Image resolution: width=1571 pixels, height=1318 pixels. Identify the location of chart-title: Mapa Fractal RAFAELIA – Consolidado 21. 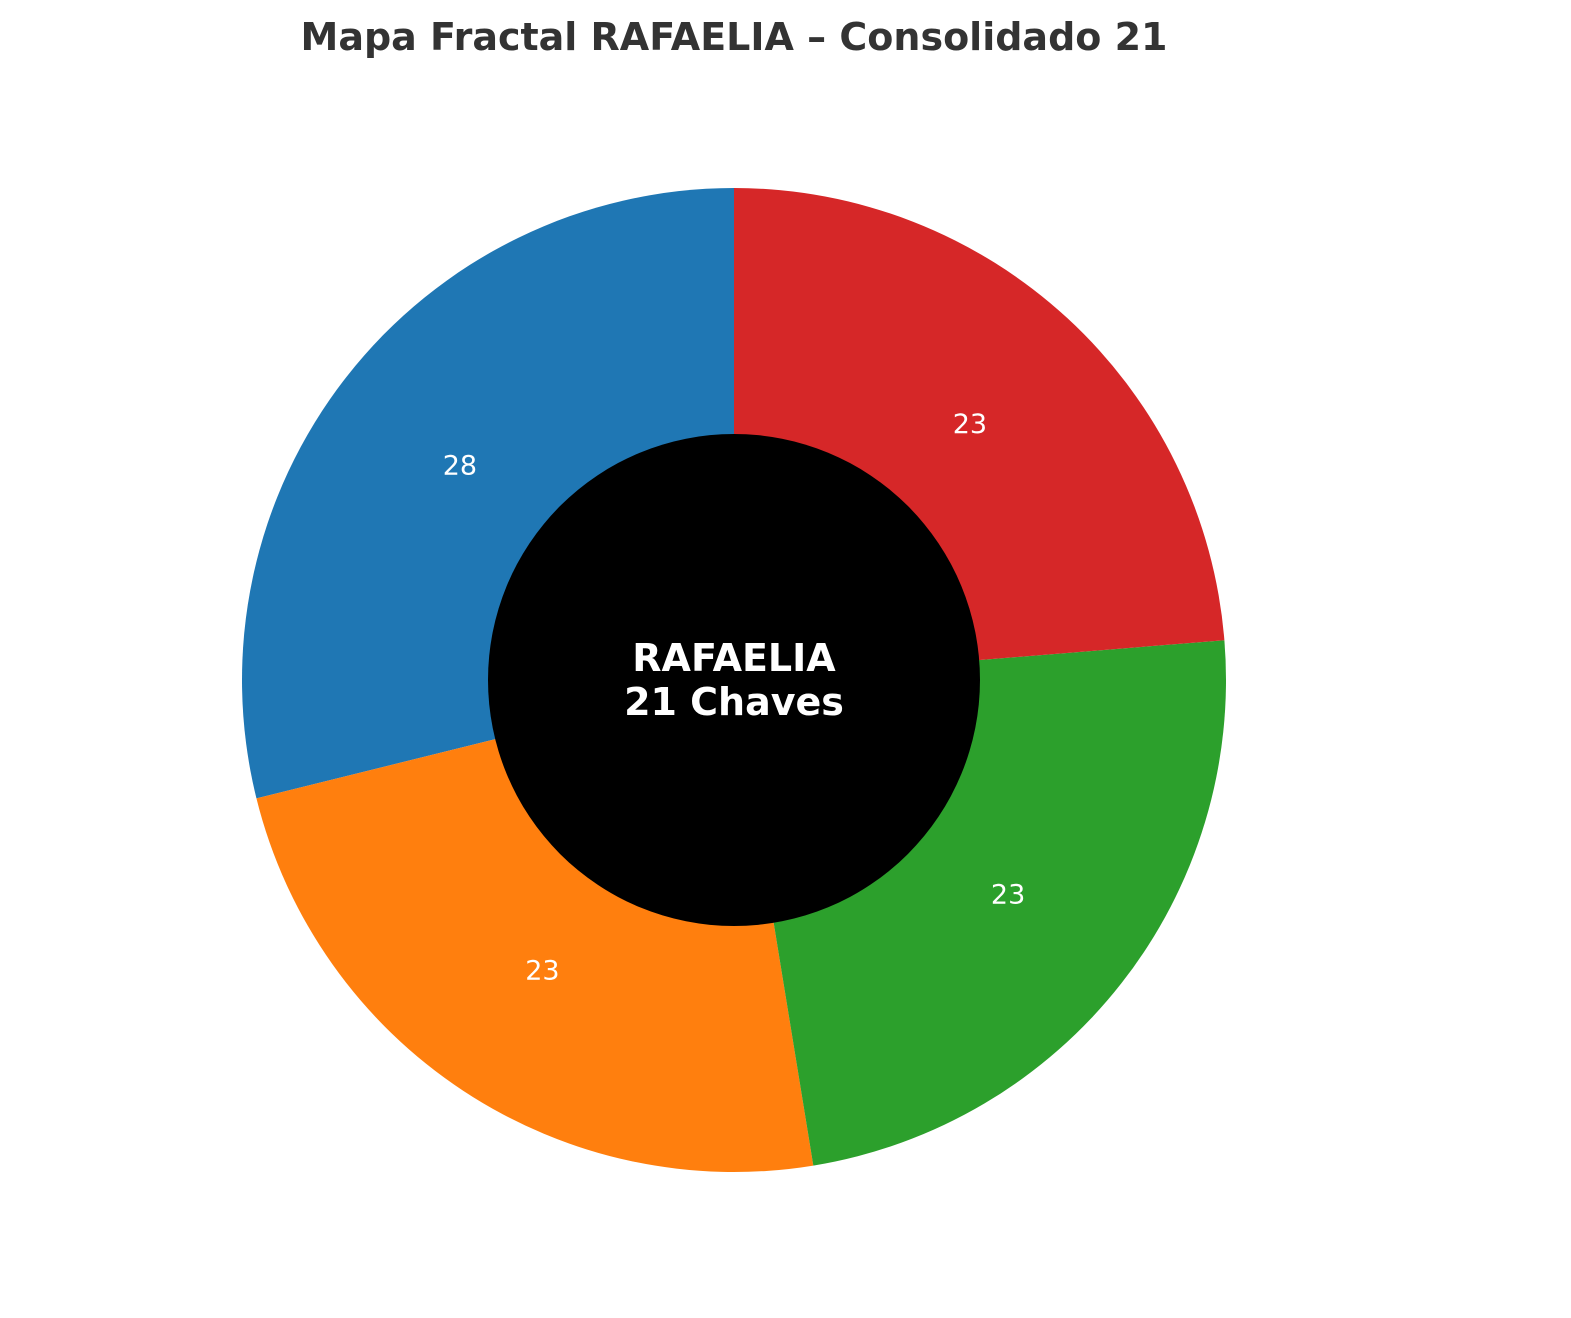
(734, 37).